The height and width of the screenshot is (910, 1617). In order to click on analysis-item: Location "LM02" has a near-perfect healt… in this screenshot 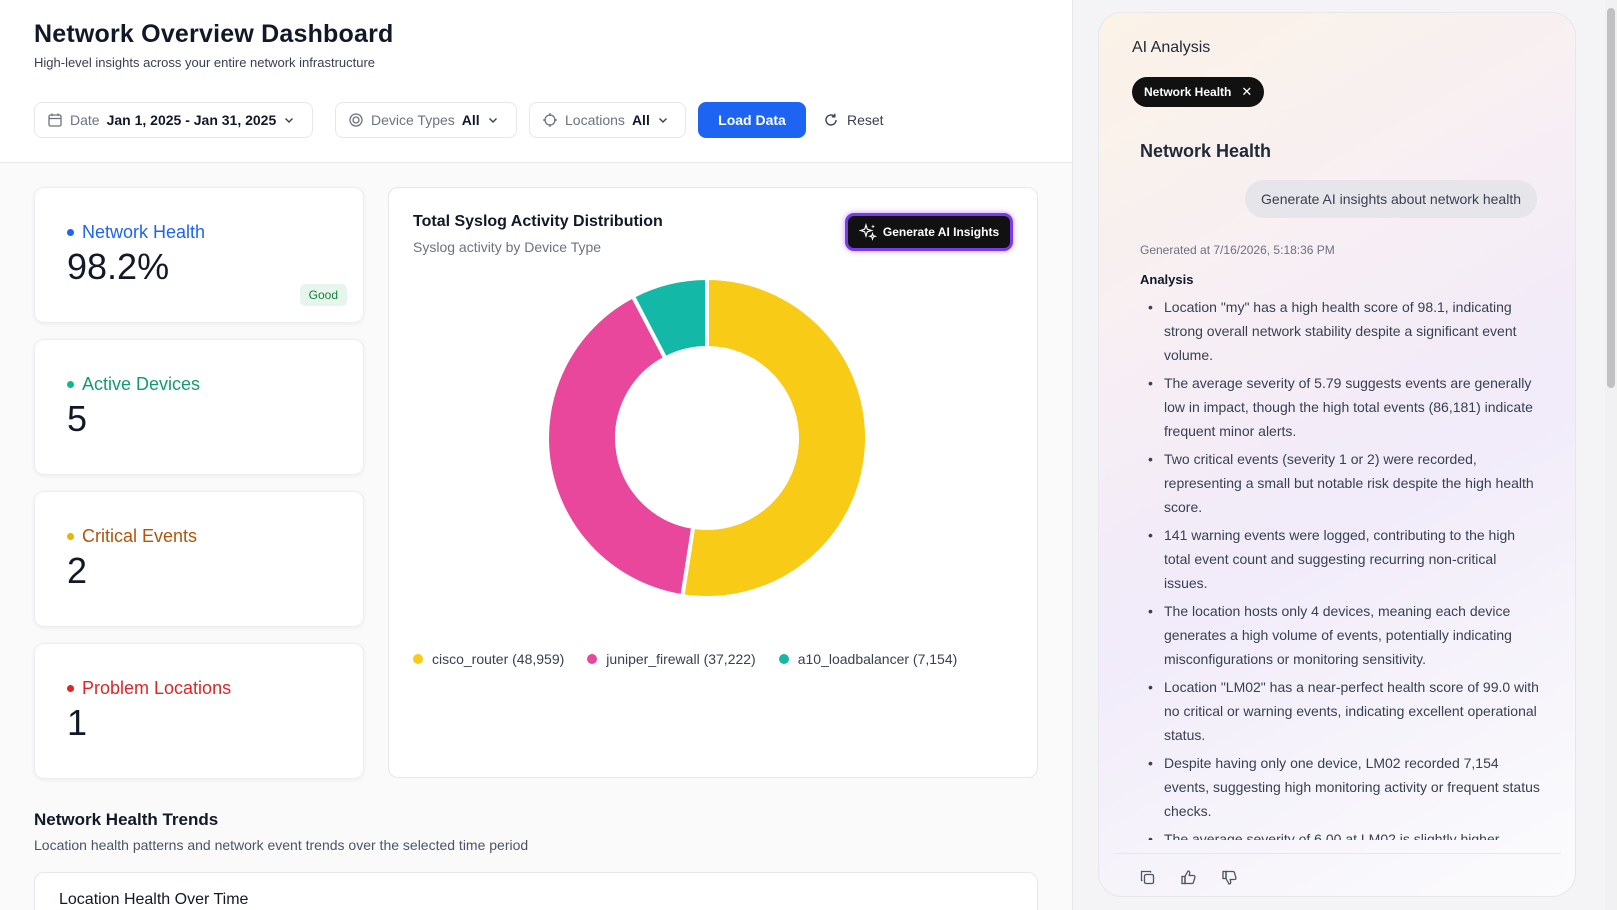, I will do `click(1340, 711)`.